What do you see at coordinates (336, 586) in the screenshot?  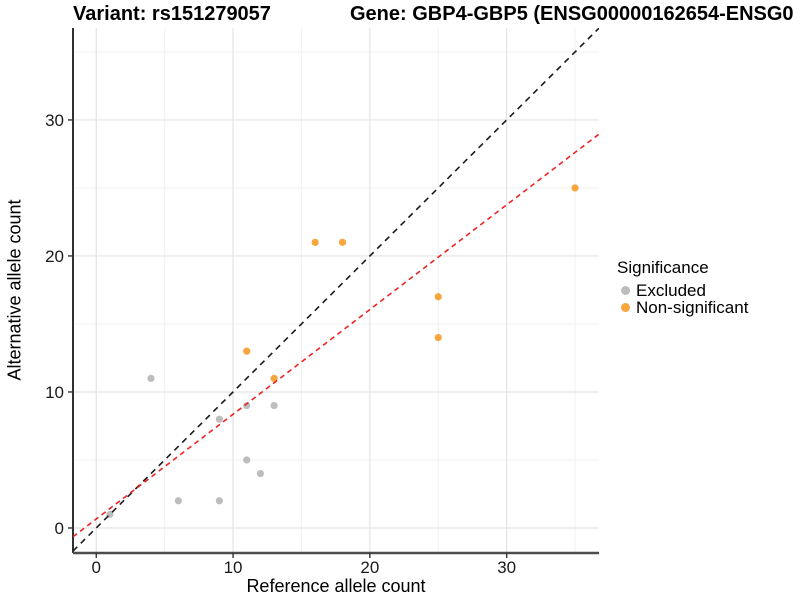 I see `x-axis-title: Reference allele count` at bounding box center [336, 586].